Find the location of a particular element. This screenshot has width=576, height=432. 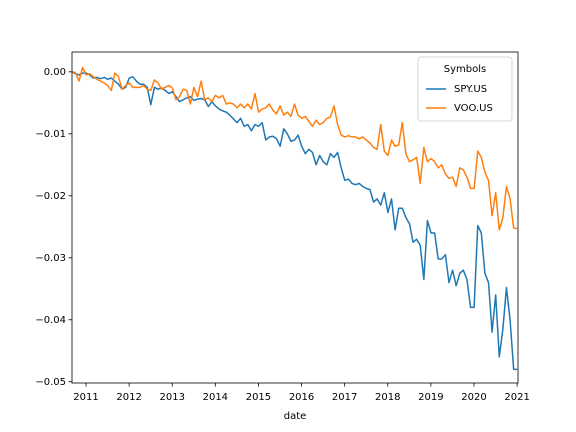

y-tick-label: −0.02 is located at coordinates (50, 196).